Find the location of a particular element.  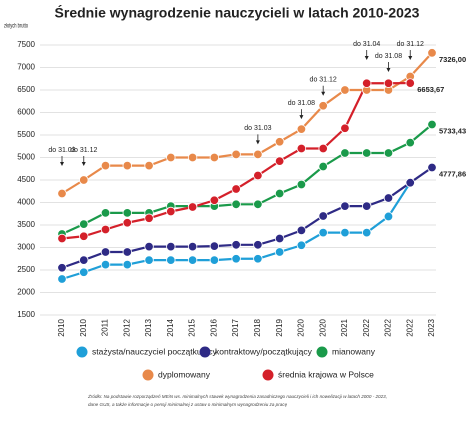

y-tick-label: 3500 is located at coordinates (26, 224).